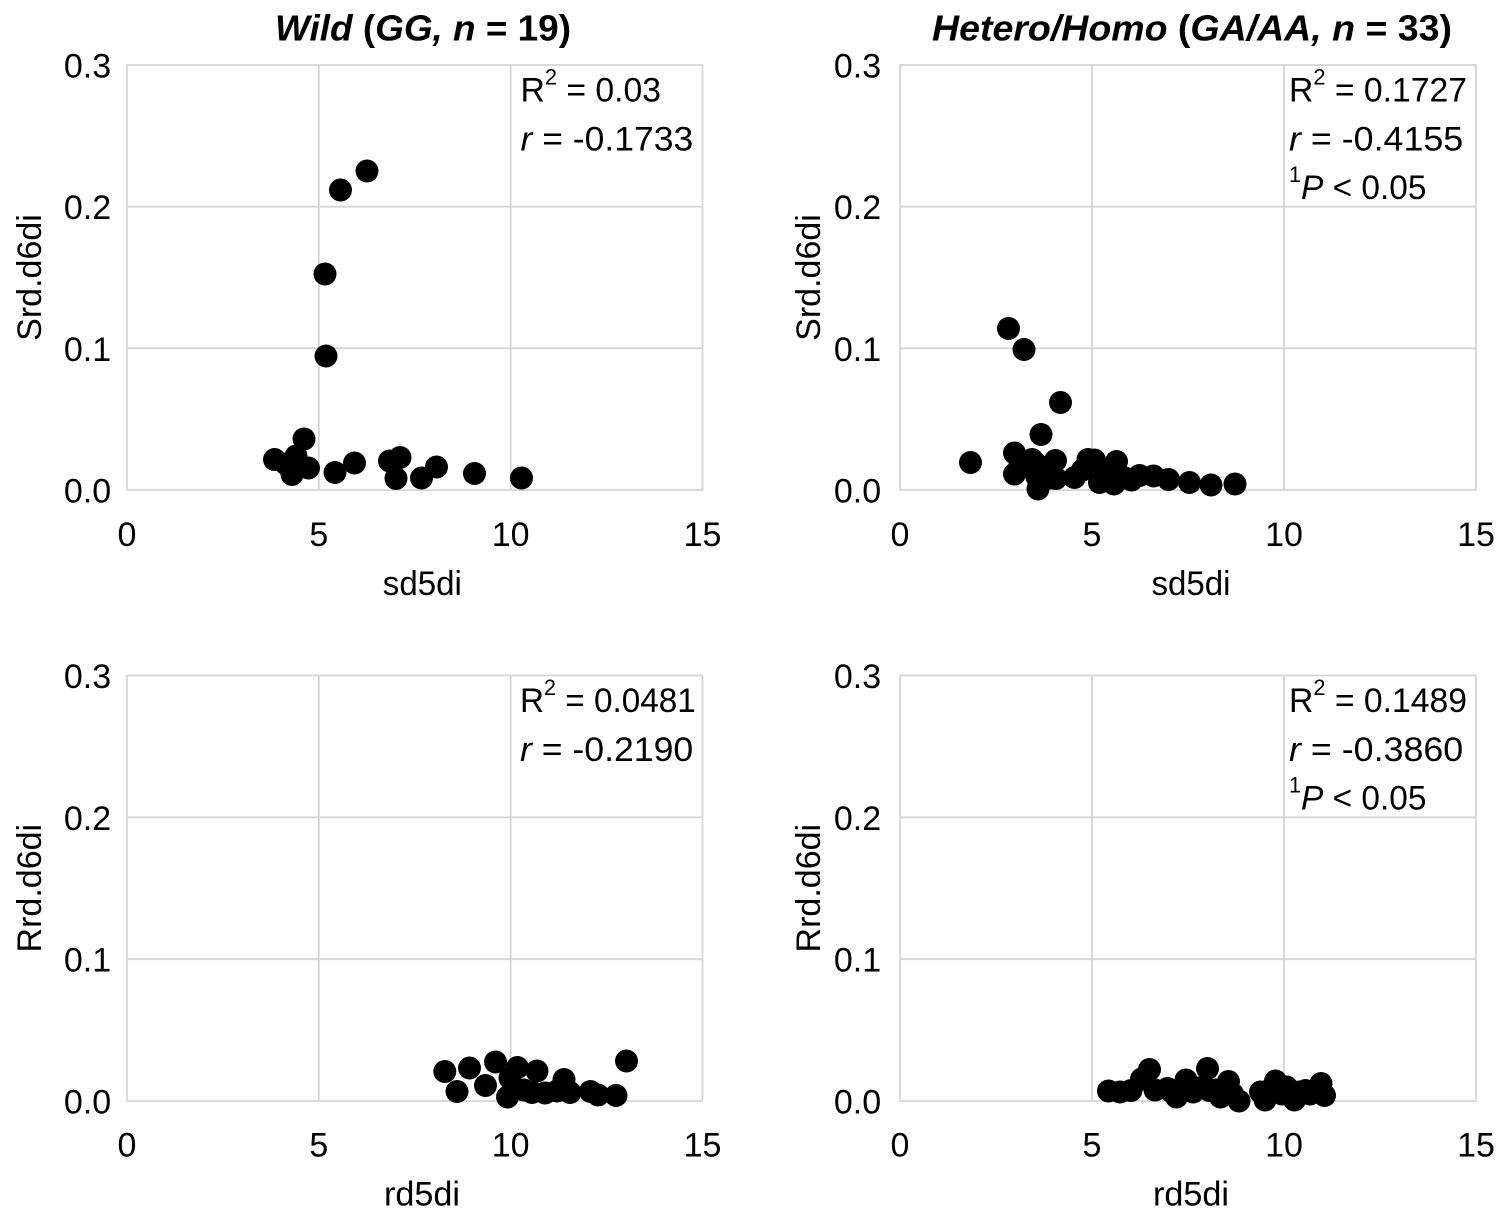 This screenshot has width=1498, height=1223. What do you see at coordinates (607, 140) in the screenshot?
I see `svg-text: r = -0.1733` at bounding box center [607, 140].